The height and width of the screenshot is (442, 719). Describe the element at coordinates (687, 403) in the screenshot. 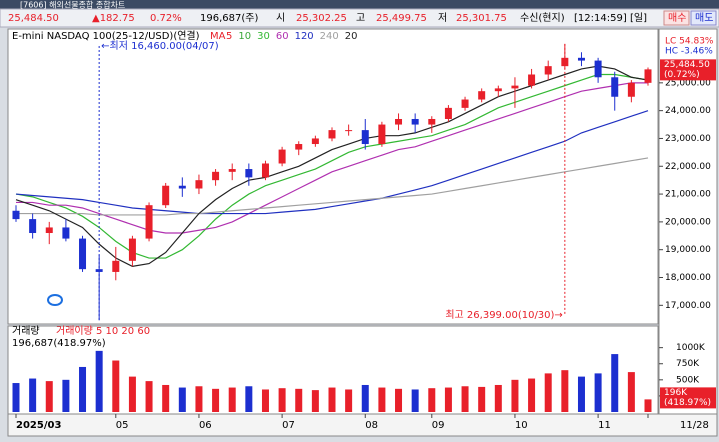

I see `last-volume-pct: (418.97%)` at that location.